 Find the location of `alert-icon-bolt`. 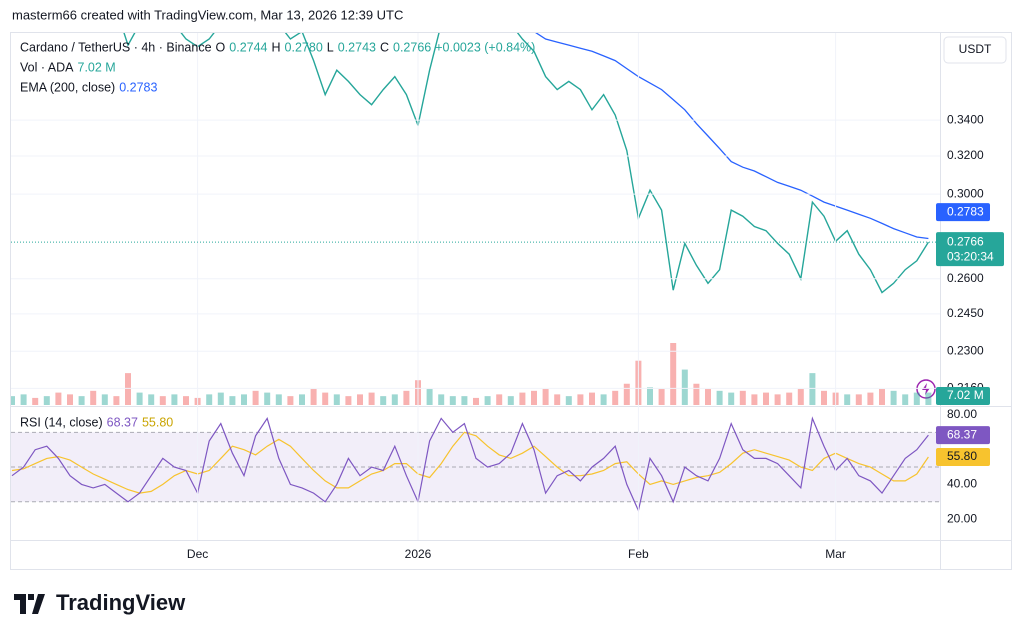

alert-icon-bolt is located at coordinates (926, 389).